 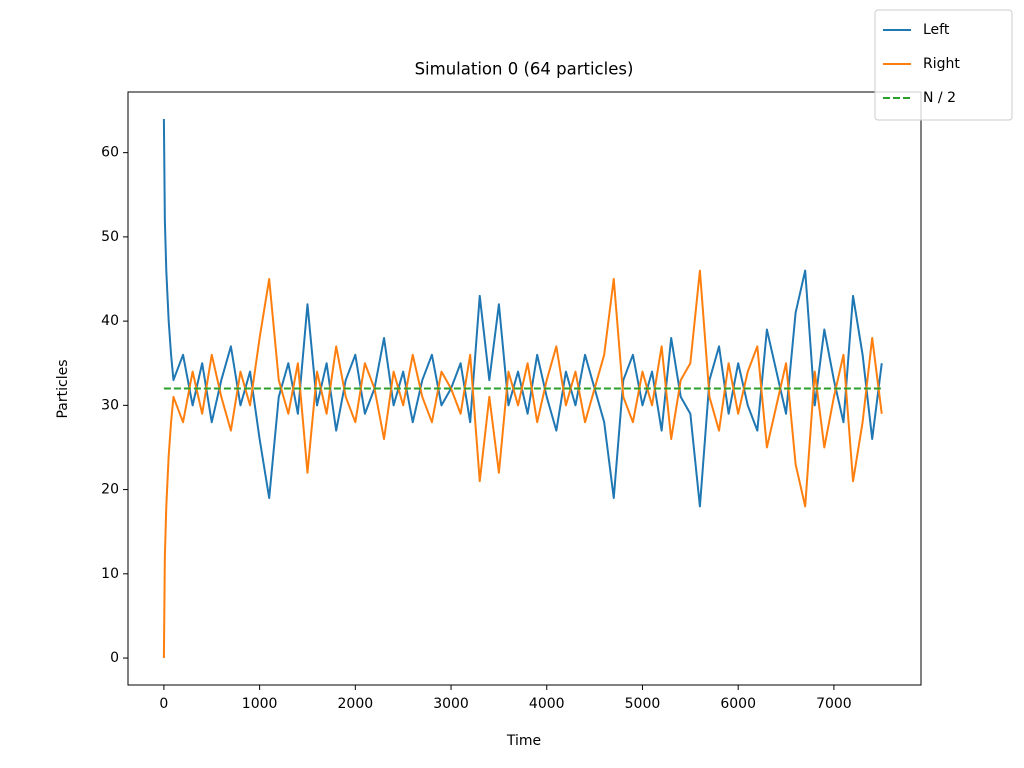 I want to click on x-tick-label: 0, so click(x=163, y=704).